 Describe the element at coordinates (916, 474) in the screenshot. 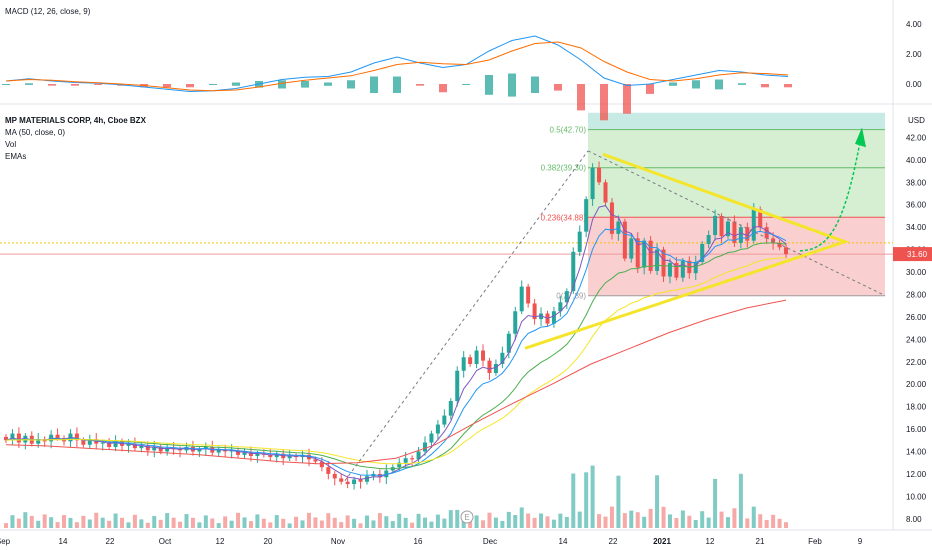

I see `price-axis-tick: 12.00` at that location.